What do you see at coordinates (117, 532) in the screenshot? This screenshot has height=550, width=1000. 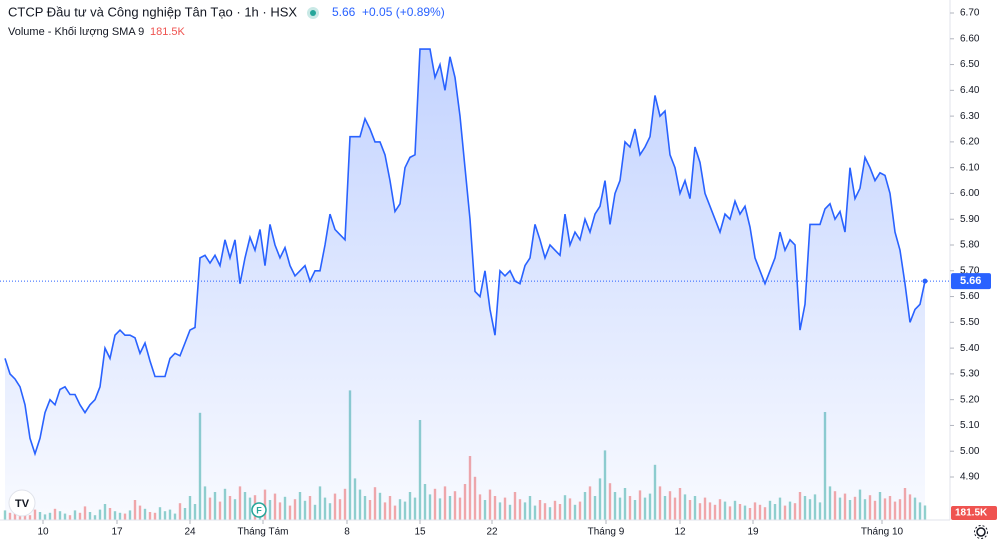 I see `x-tick-label: 17` at bounding box center [117, 532].